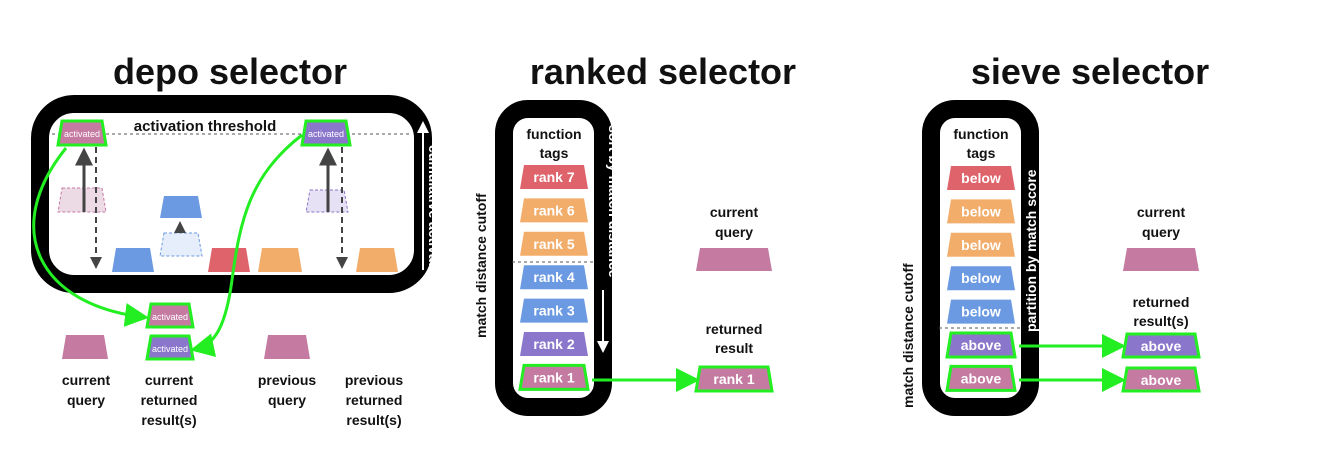 Image resolution: width=1320 pixels, height=460 pixels. I want to click on ranked-tag-3: rank 5, so click(554, 243).